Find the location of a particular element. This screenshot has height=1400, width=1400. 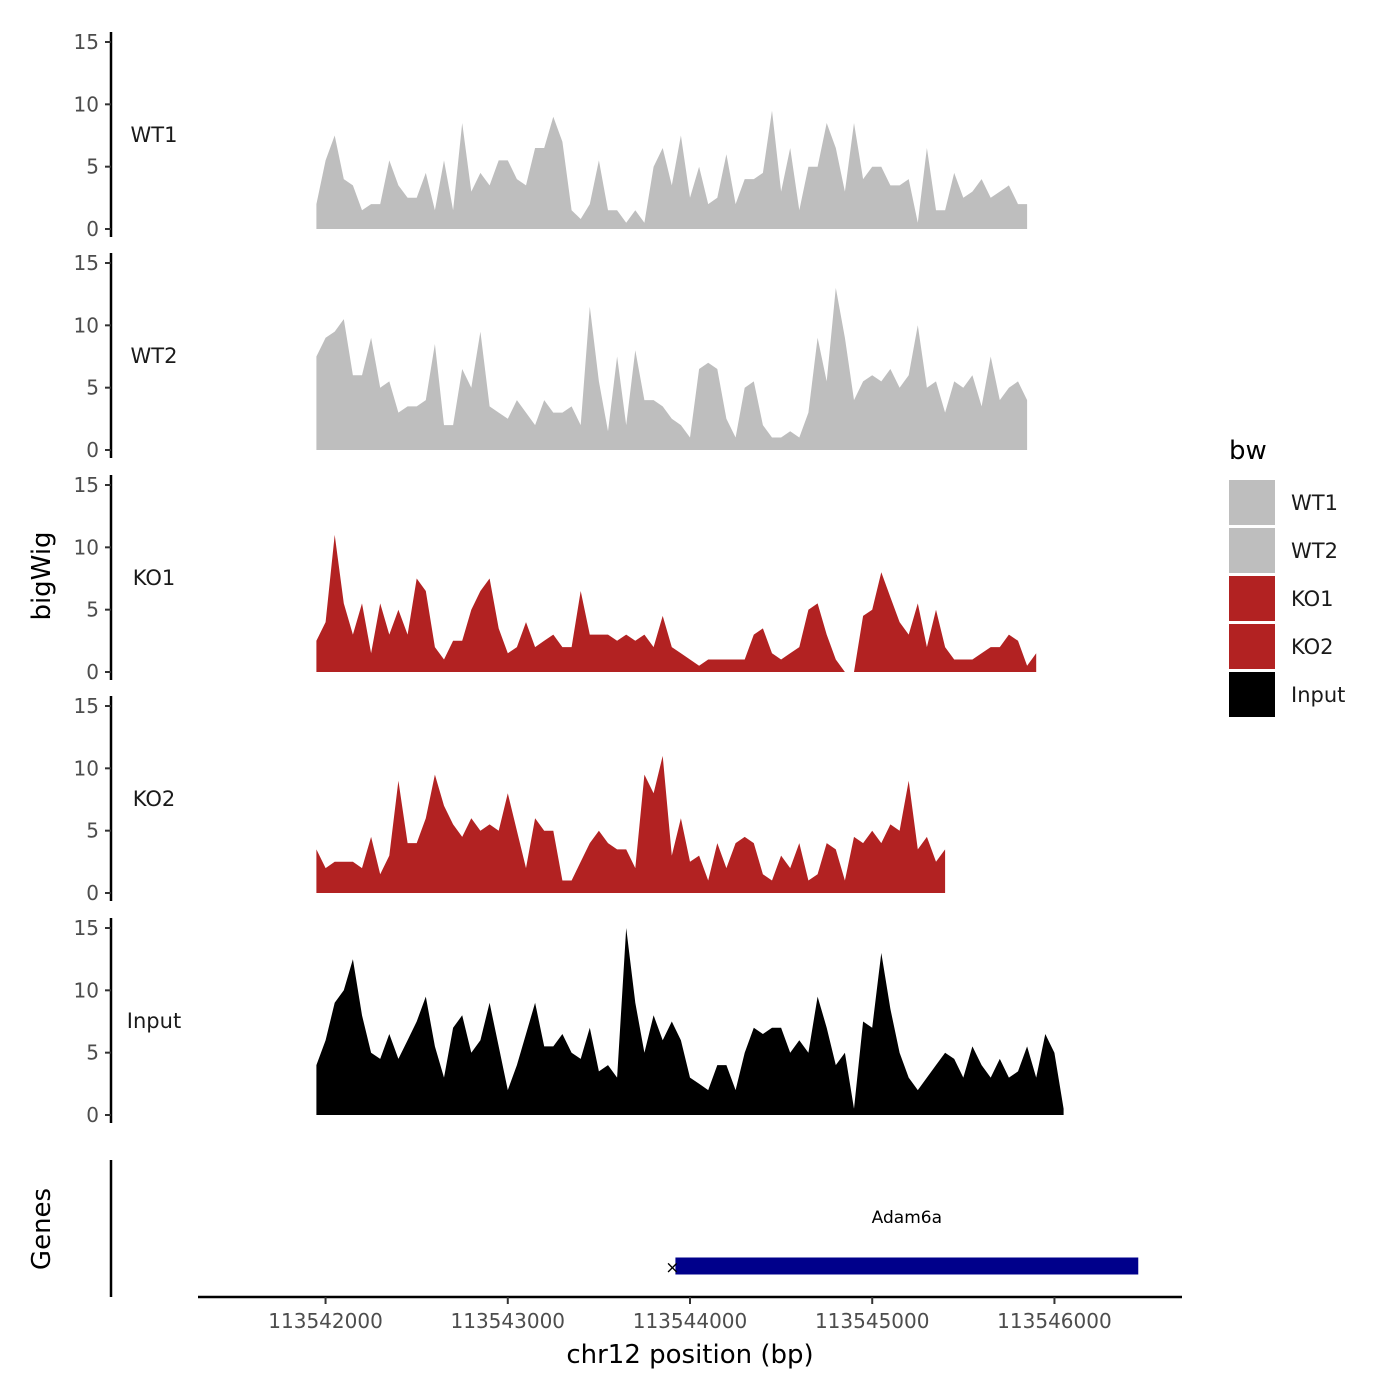

x-axis-title: chr12 position (bp) is located at coordinates (689, 1355).